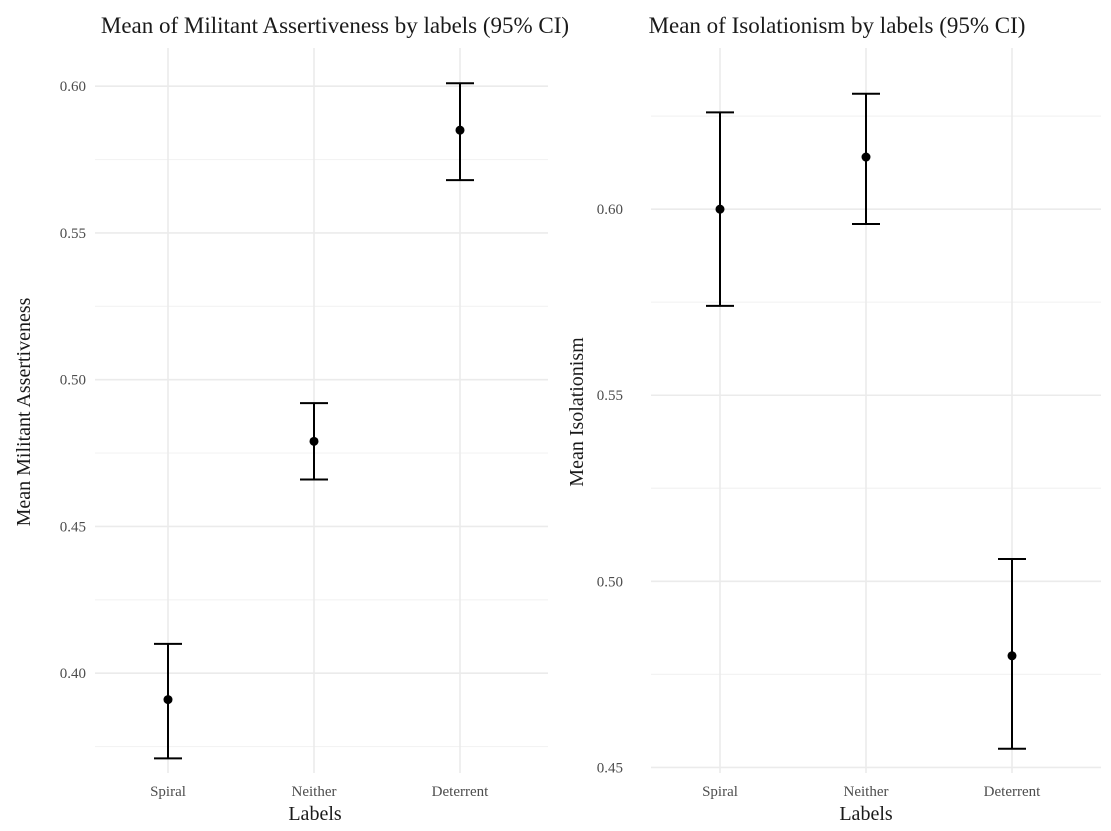 The height and width of the screenshot is (831, 1111). I want to click on y-tick-label: 0.40, so click(73, 674).